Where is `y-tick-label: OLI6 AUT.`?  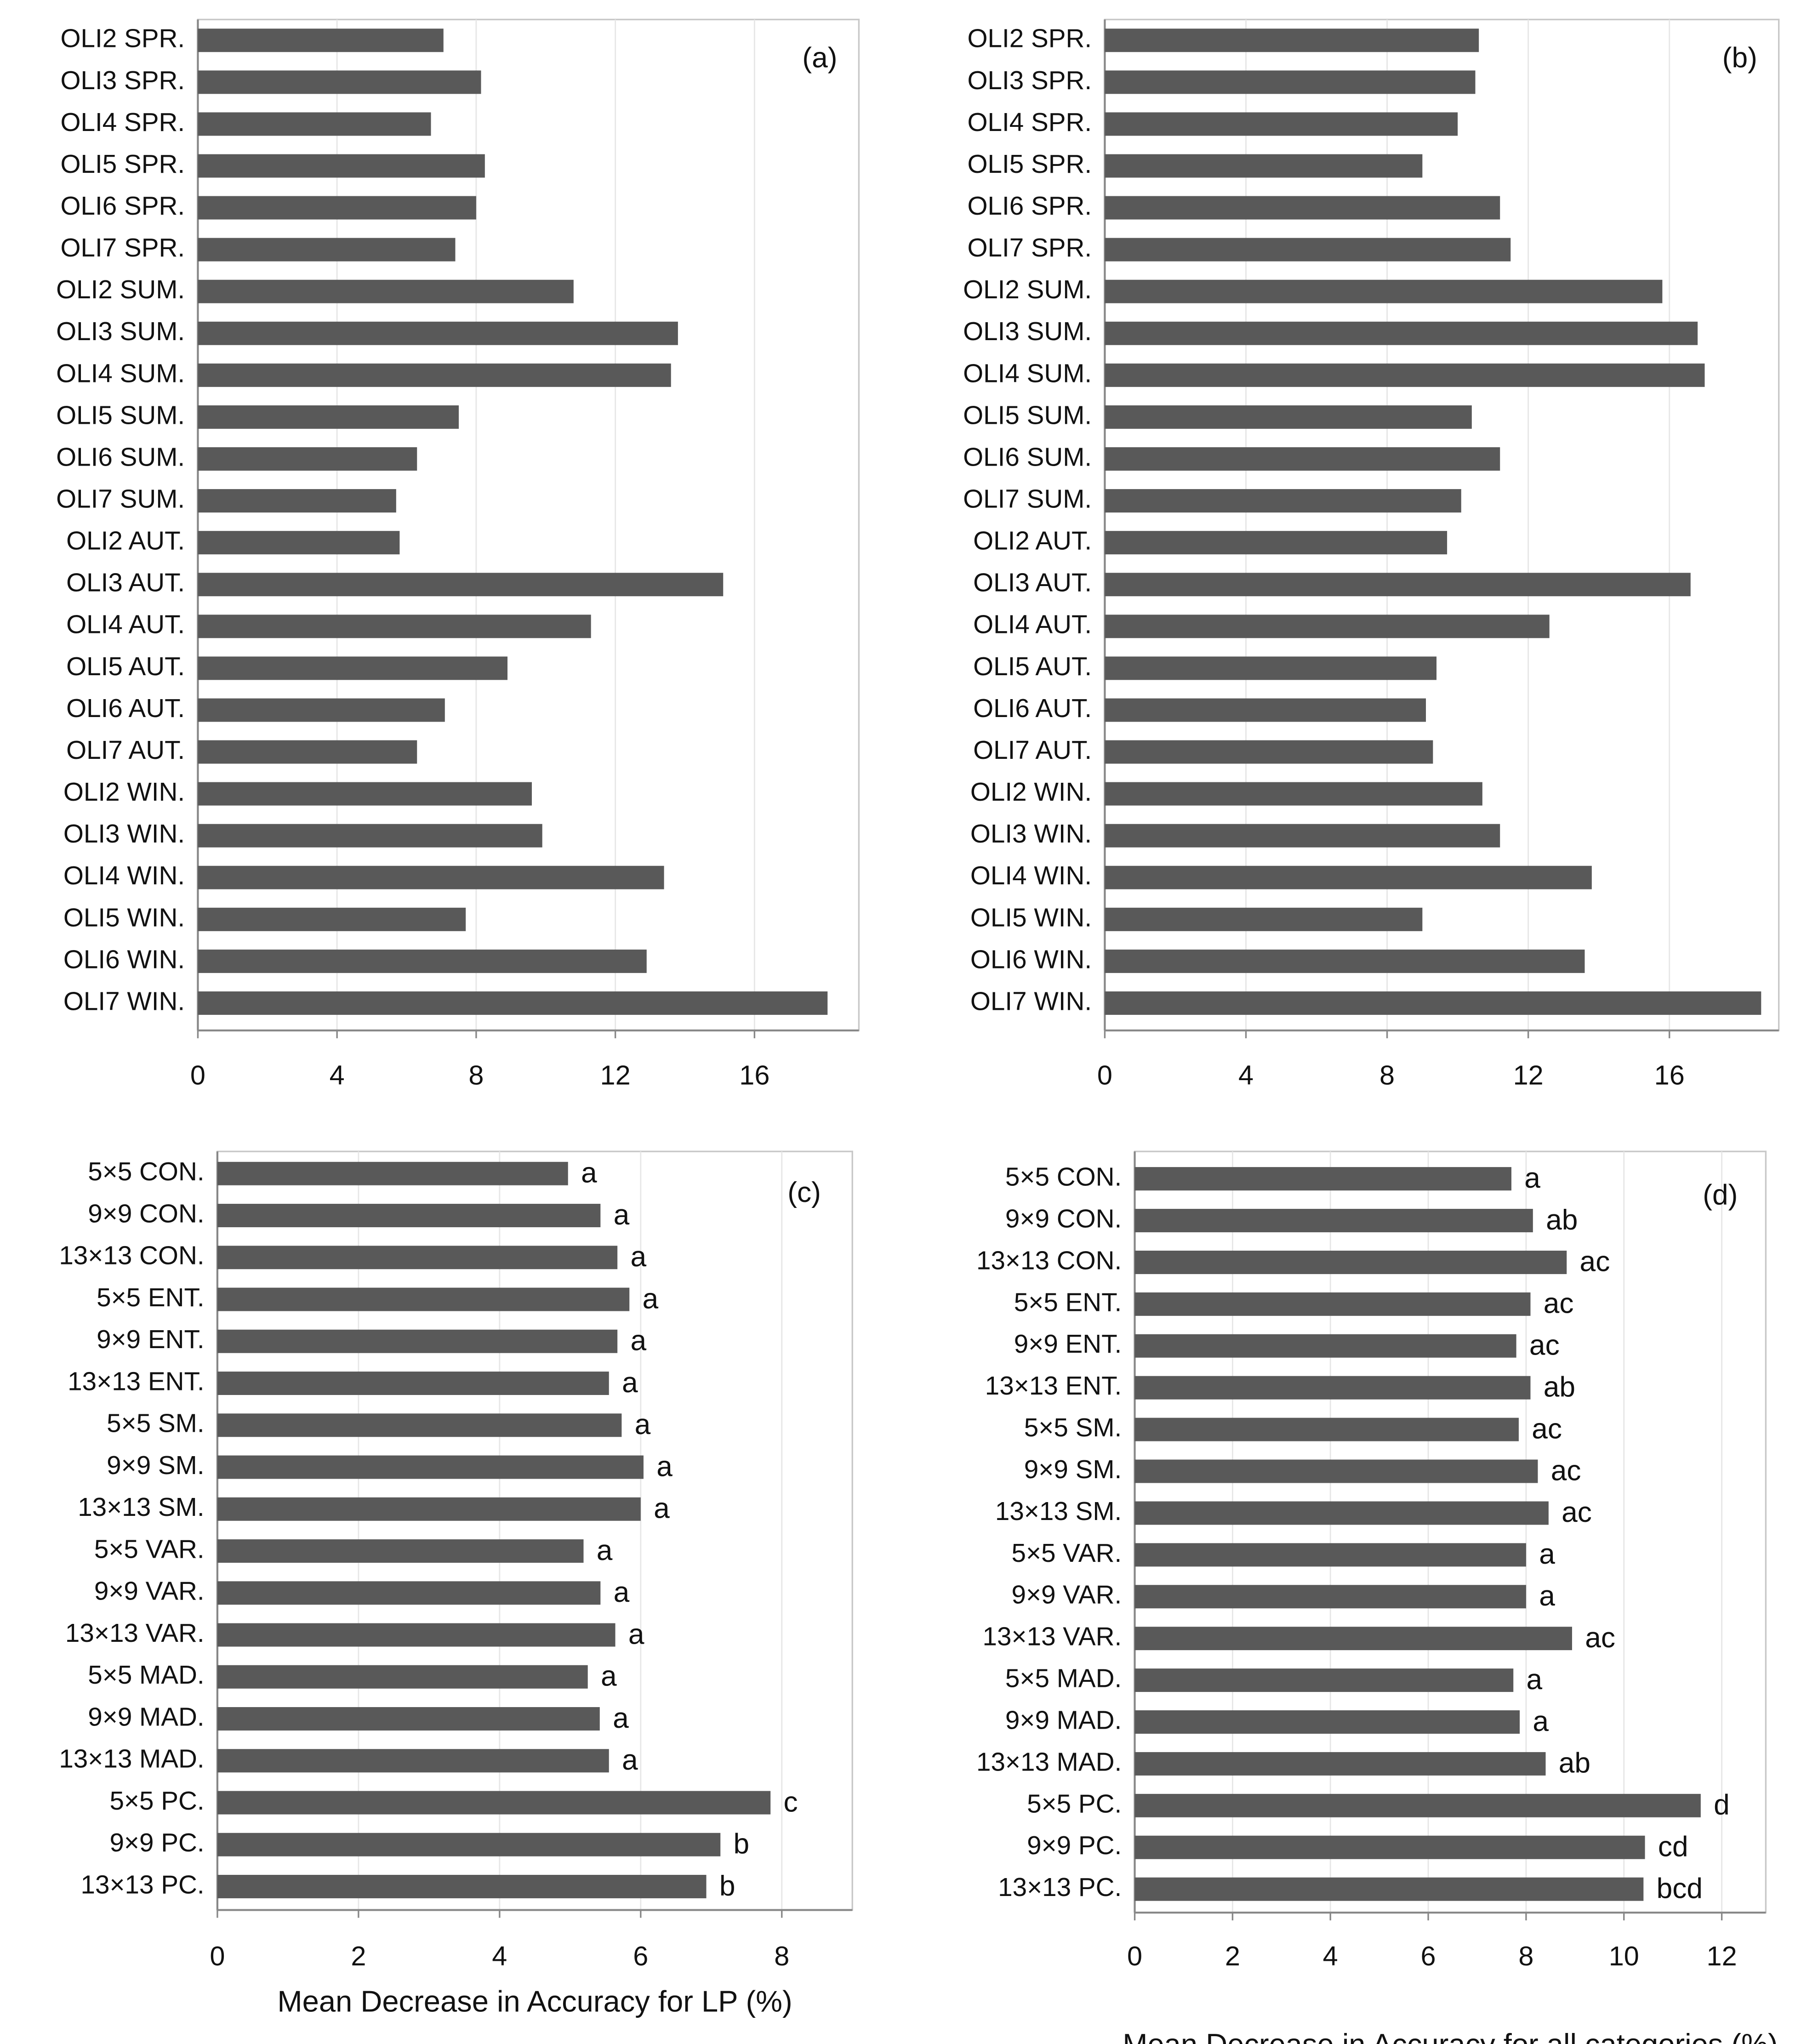
y-tick-label: OLI6 AUT. is located at coordinates (125, 708).